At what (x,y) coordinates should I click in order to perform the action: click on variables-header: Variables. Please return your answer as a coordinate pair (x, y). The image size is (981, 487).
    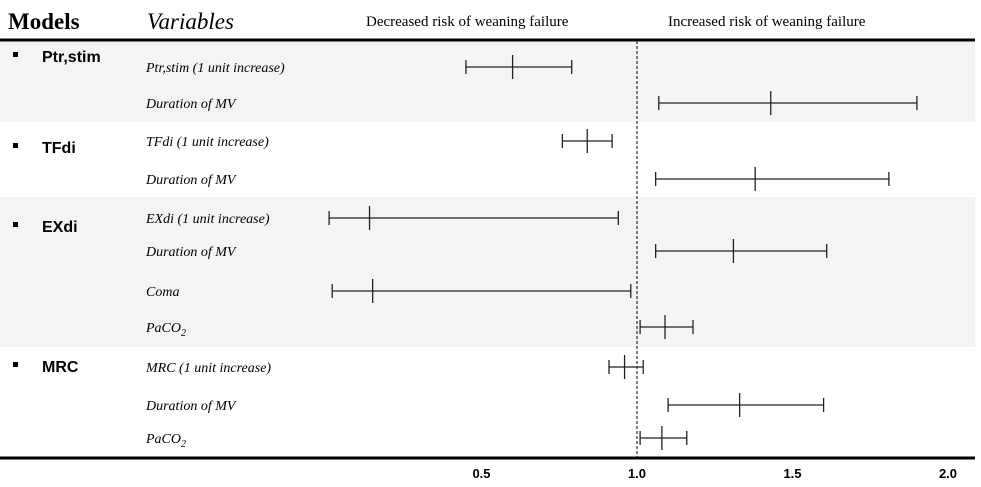
    Looking at the image, I should click on (190, 21).